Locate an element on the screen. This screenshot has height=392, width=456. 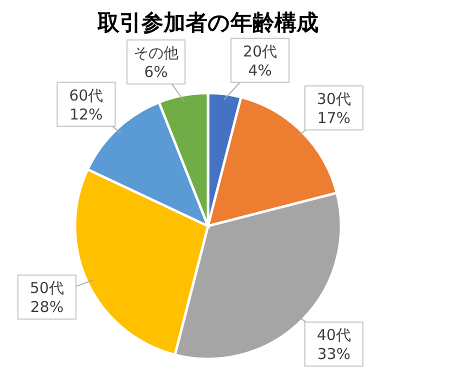
data-label: 12% is located at coordinates (86, 114).